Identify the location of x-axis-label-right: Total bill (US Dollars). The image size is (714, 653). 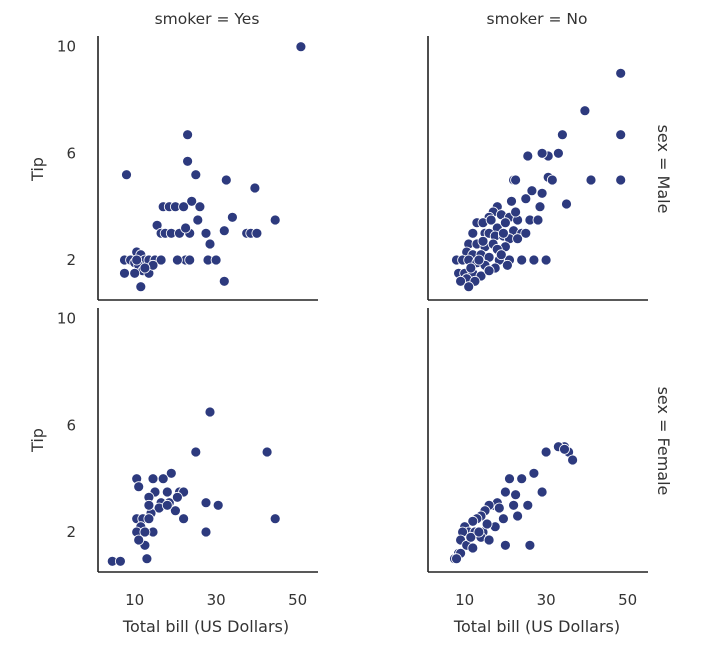
(536, 626).